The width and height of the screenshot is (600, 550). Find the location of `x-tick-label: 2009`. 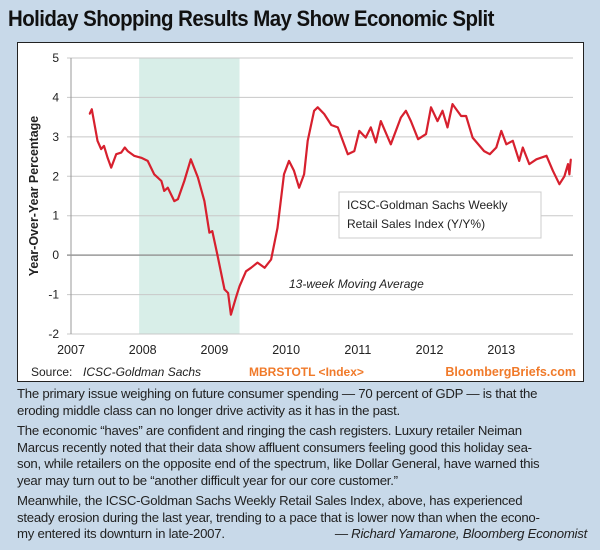

x-tick-label: 2009 is located at coordinates (215, 350).